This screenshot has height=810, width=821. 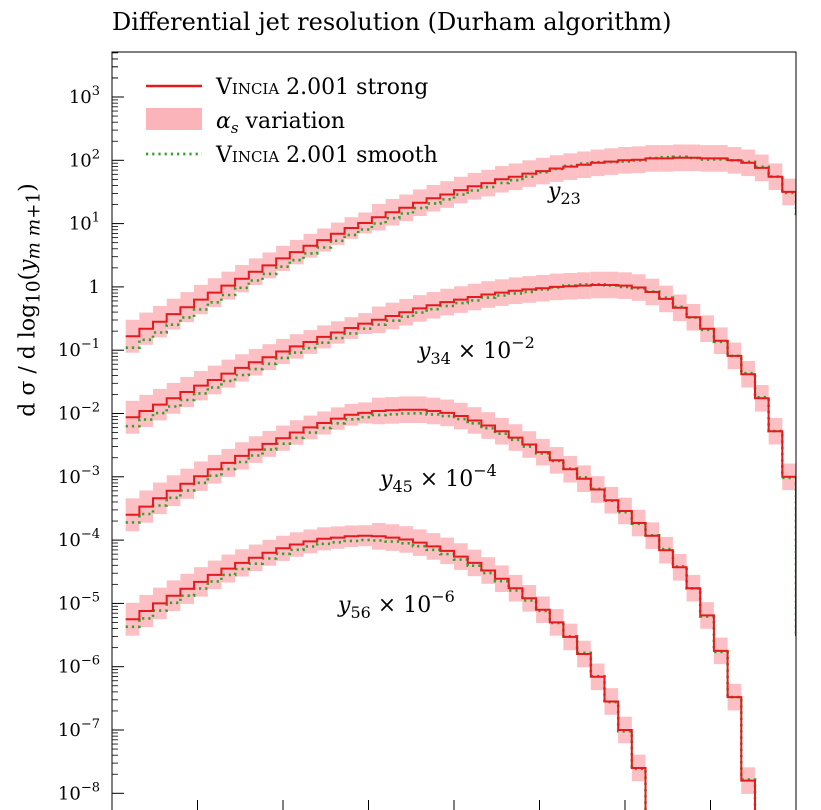 What do you see at coordinates (84, 159) in the screenshot?
I see `y-tick-label: 10²` at bounding box center [84, 159].